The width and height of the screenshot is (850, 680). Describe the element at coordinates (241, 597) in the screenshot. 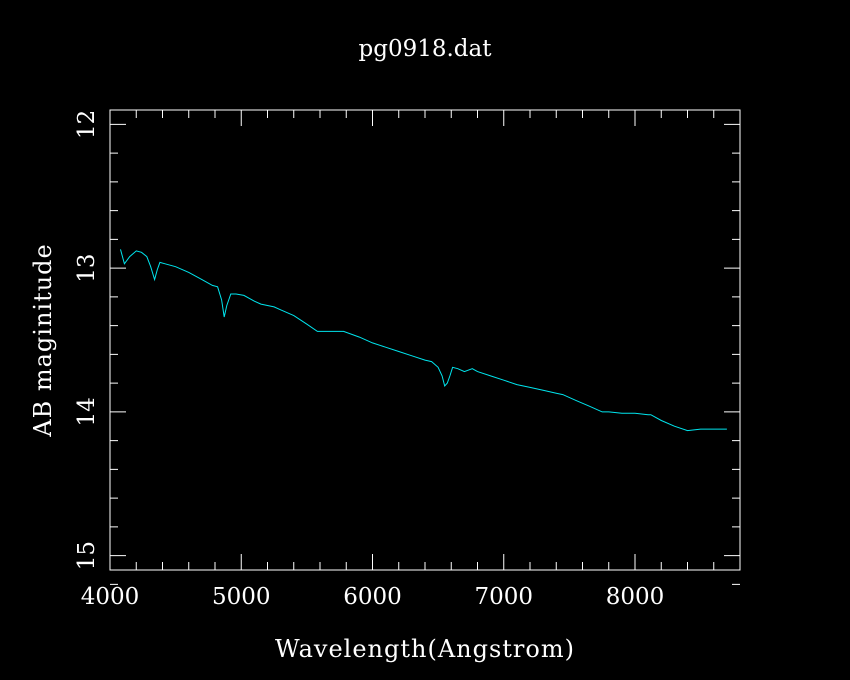

I see `x-tick-label: 5000` at that location.